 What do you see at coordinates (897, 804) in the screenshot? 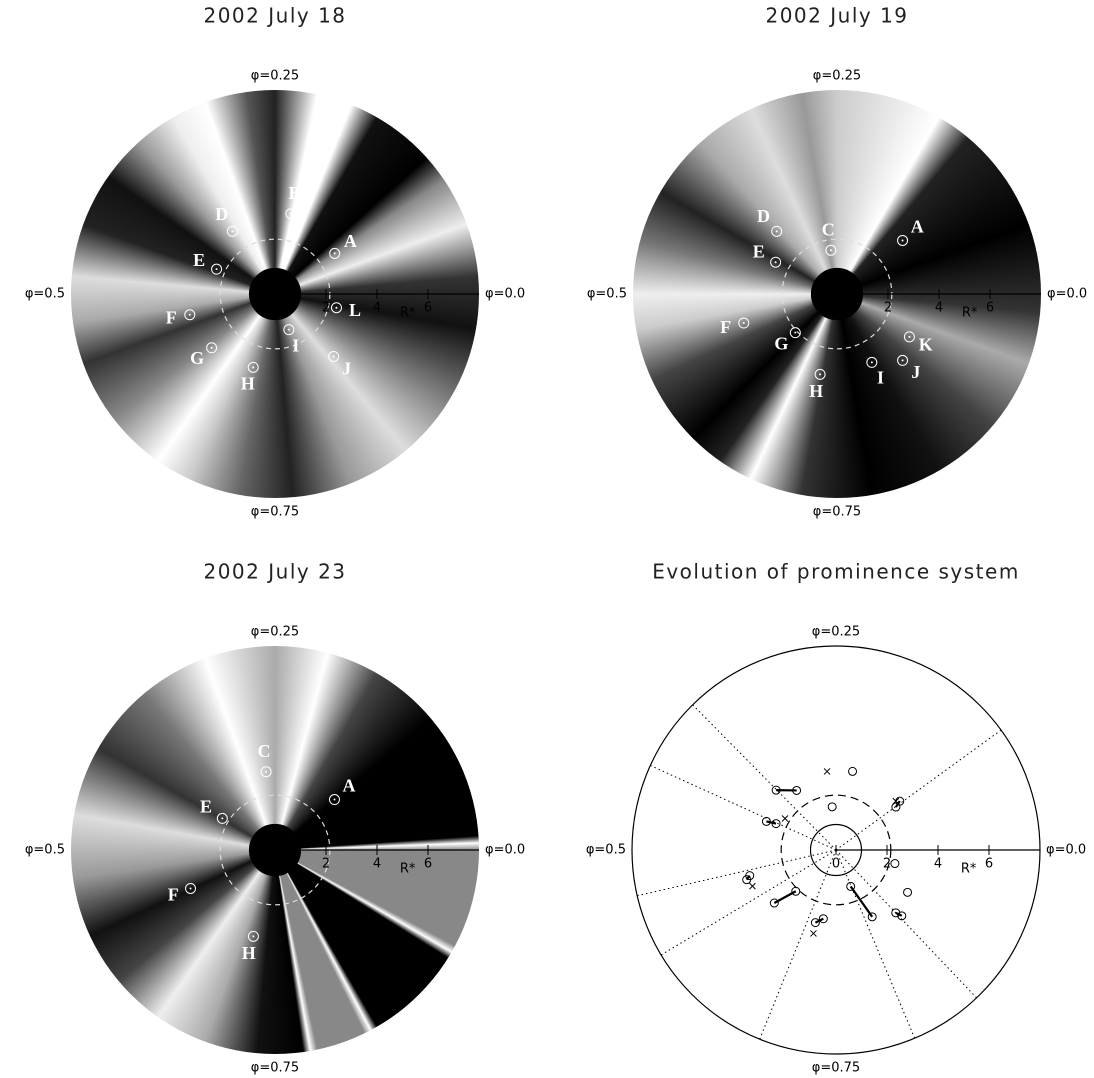
I see `track` at bounding box center [897, 804].